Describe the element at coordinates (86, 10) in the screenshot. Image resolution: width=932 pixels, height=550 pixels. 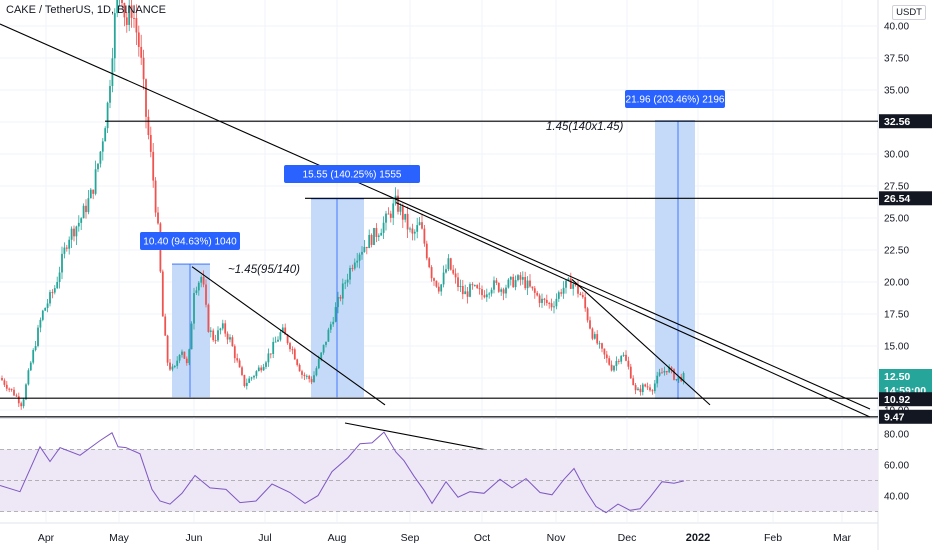
I see `symbol-title: CAKE / TetherUS, 1D, BINANCE` at that location.